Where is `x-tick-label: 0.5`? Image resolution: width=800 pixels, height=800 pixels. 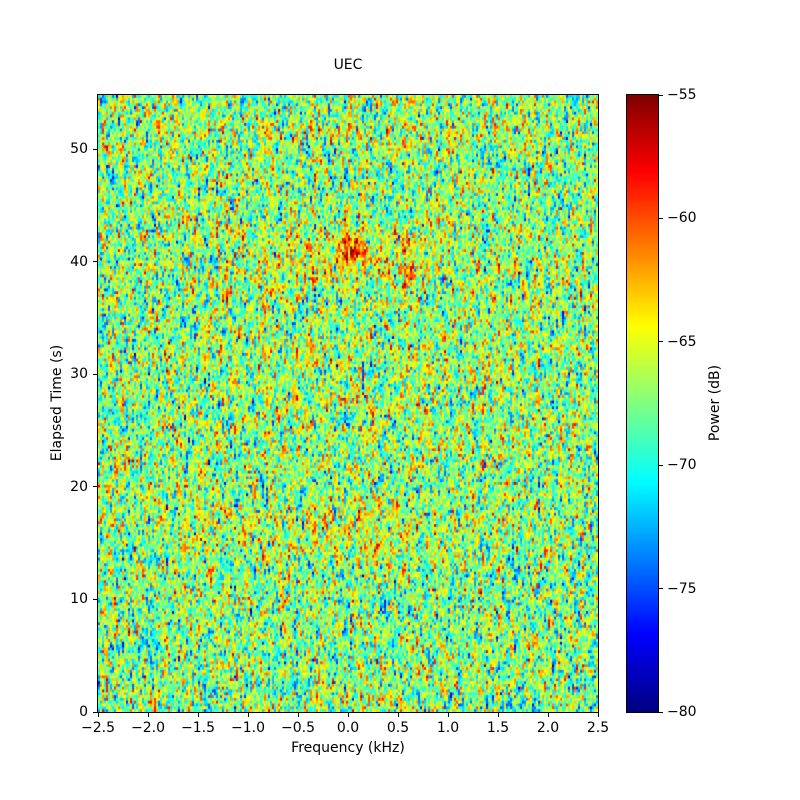 x-tick-label: 0.5 is located at coordinates (398, 728).